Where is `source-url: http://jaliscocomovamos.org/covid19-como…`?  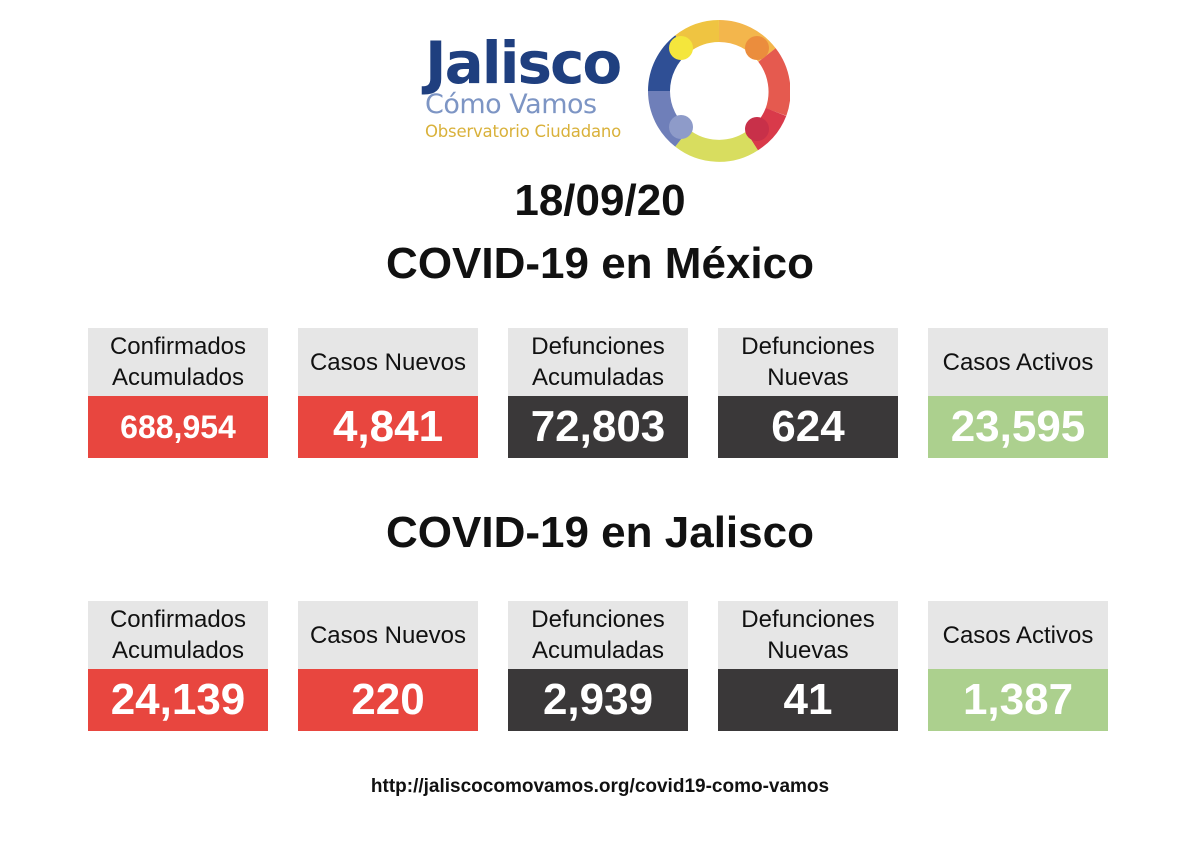 source-url: http://jaliscocomovamos.org/covid19-como… is located at coordinates (600, 786).